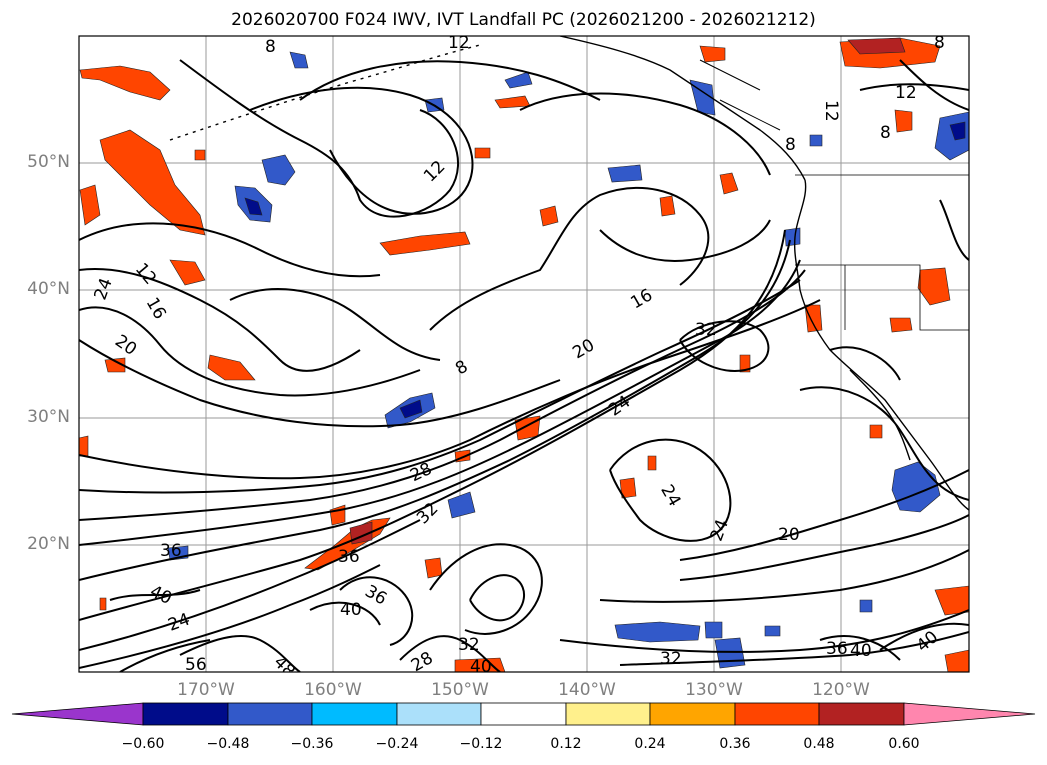 This screenshot has height=765, width=1047. I want to click on lon-label: 150°W, so click(460, 690).